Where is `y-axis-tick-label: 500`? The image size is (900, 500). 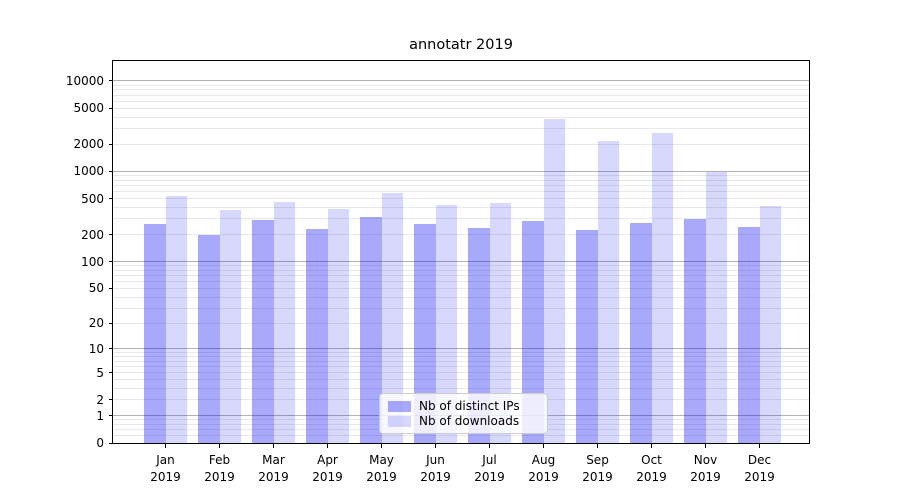 y-axis-tick-label: 500 is located at coordinates (92, 198).